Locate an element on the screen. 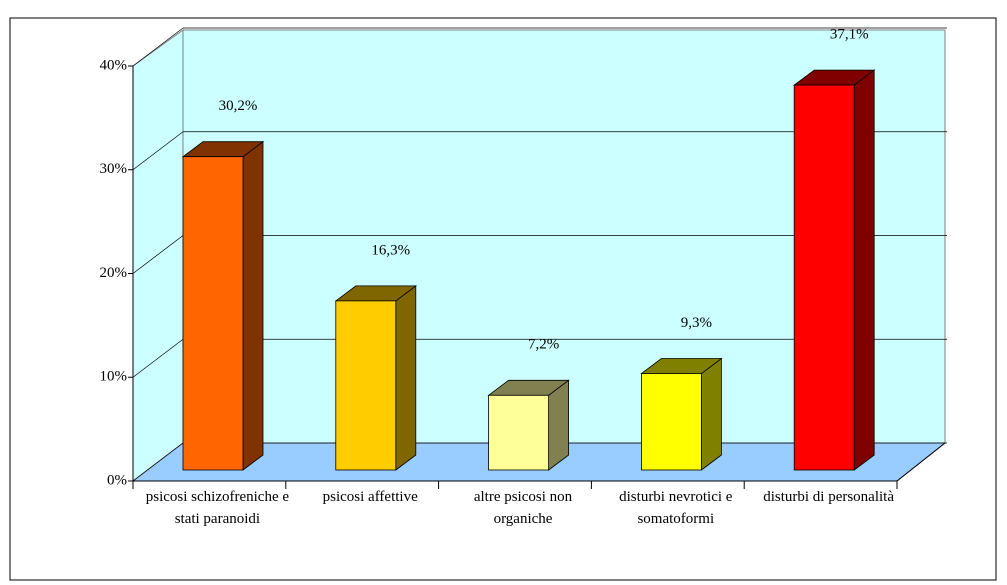  x-tick-label: disturbi nevrotici e somatoformi is located at coordinates (676, 508).